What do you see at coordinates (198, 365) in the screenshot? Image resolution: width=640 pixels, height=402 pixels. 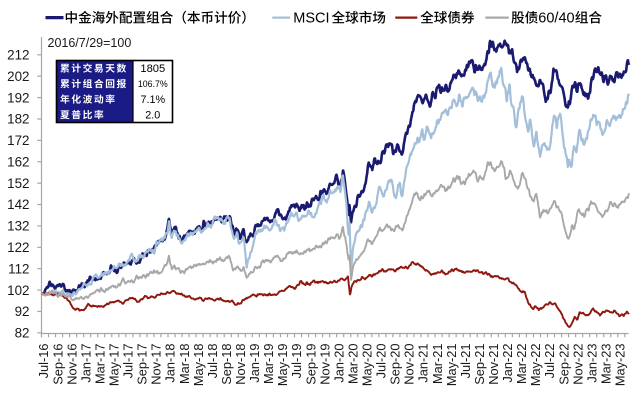 I see `svg-text: May-18` at bounding box center [198, 365].